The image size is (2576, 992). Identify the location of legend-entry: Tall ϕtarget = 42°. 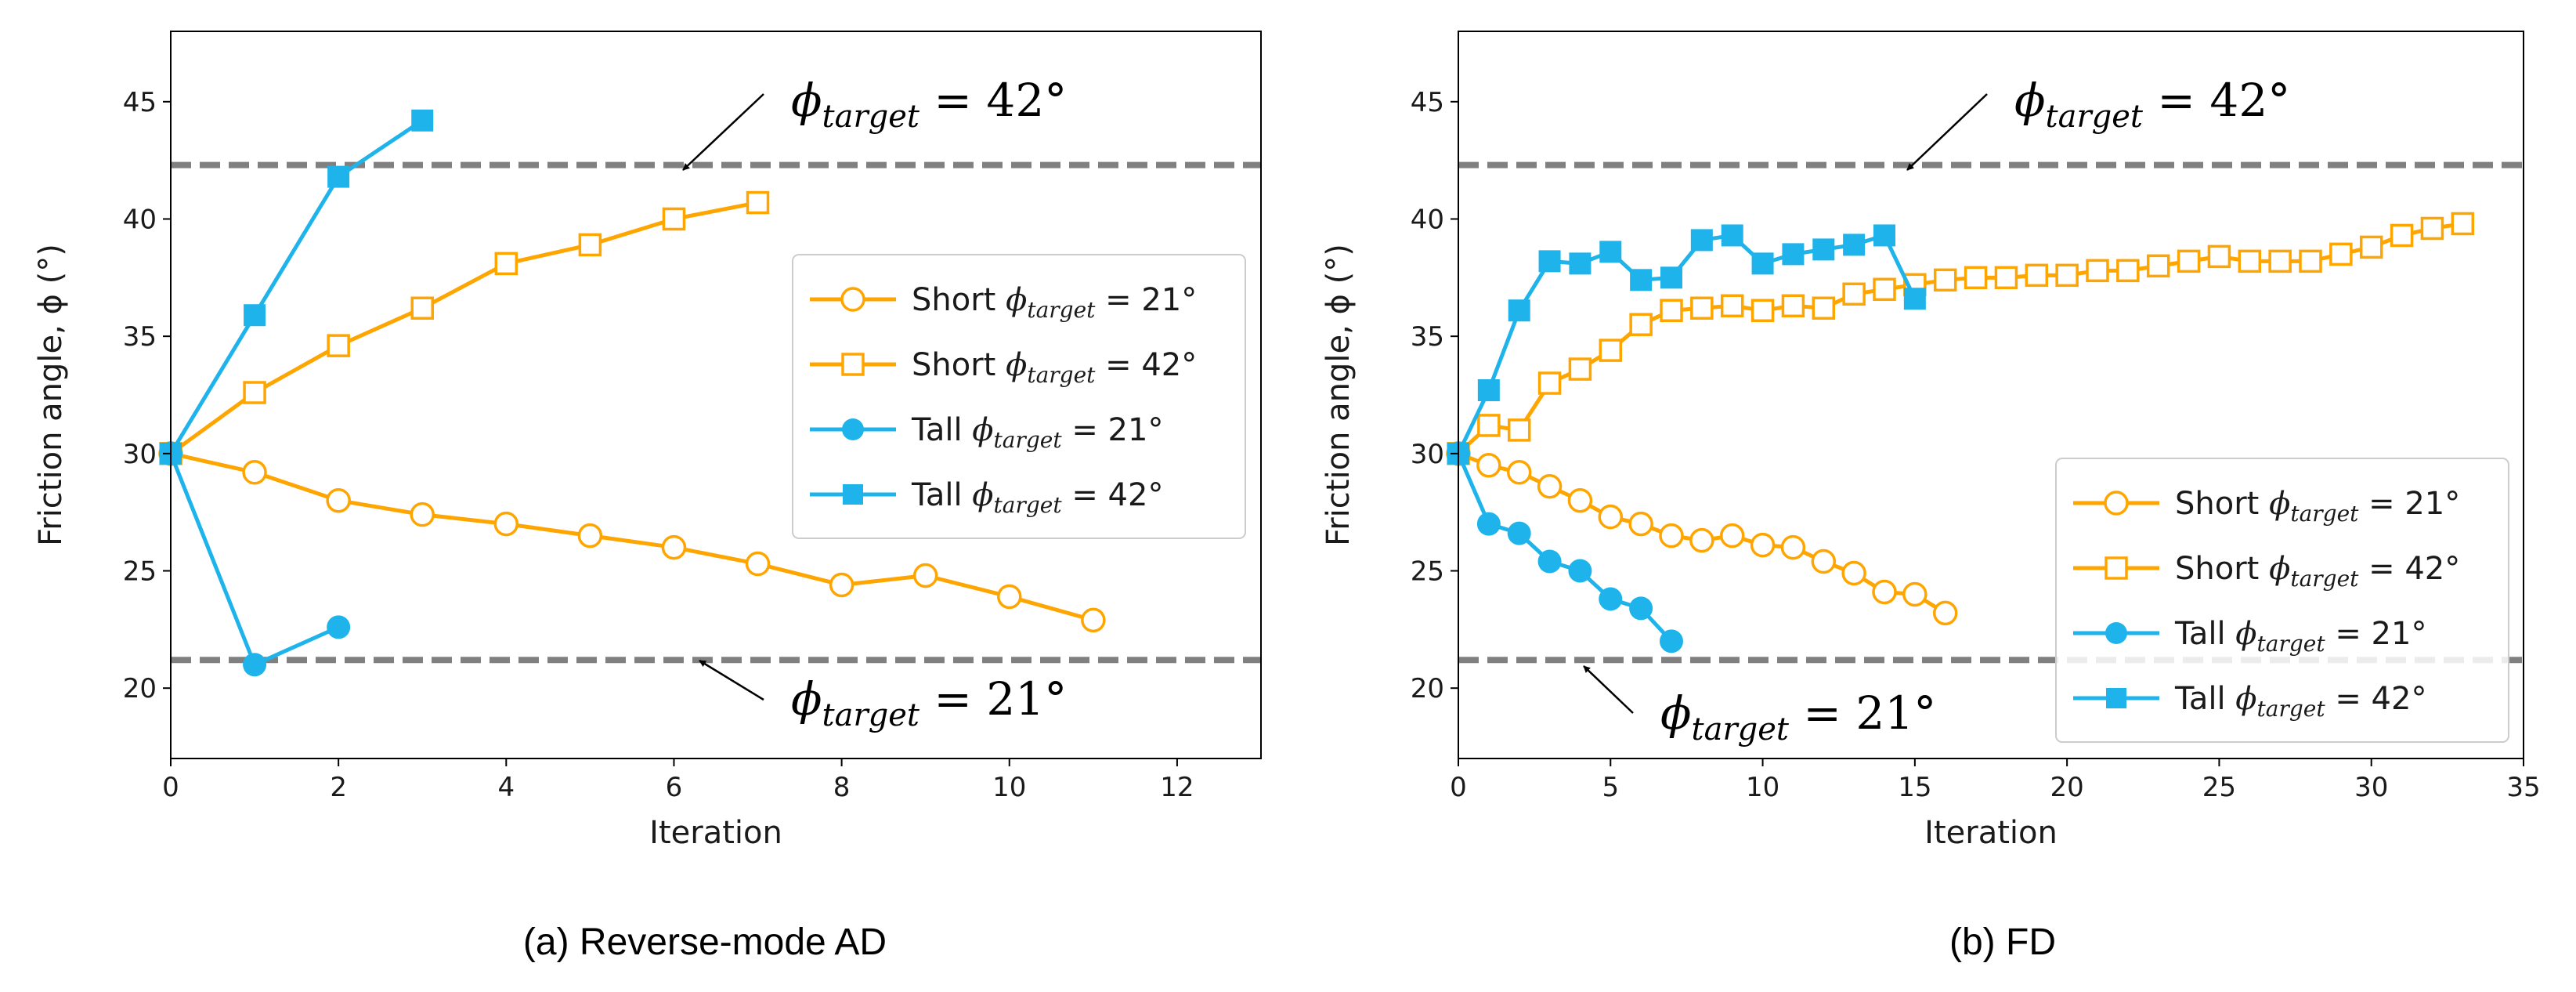
(2249, 701).